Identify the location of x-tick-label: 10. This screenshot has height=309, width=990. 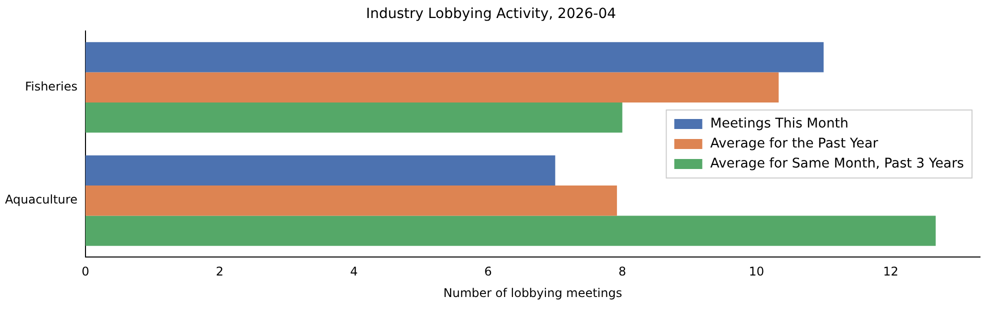
(756, 271).